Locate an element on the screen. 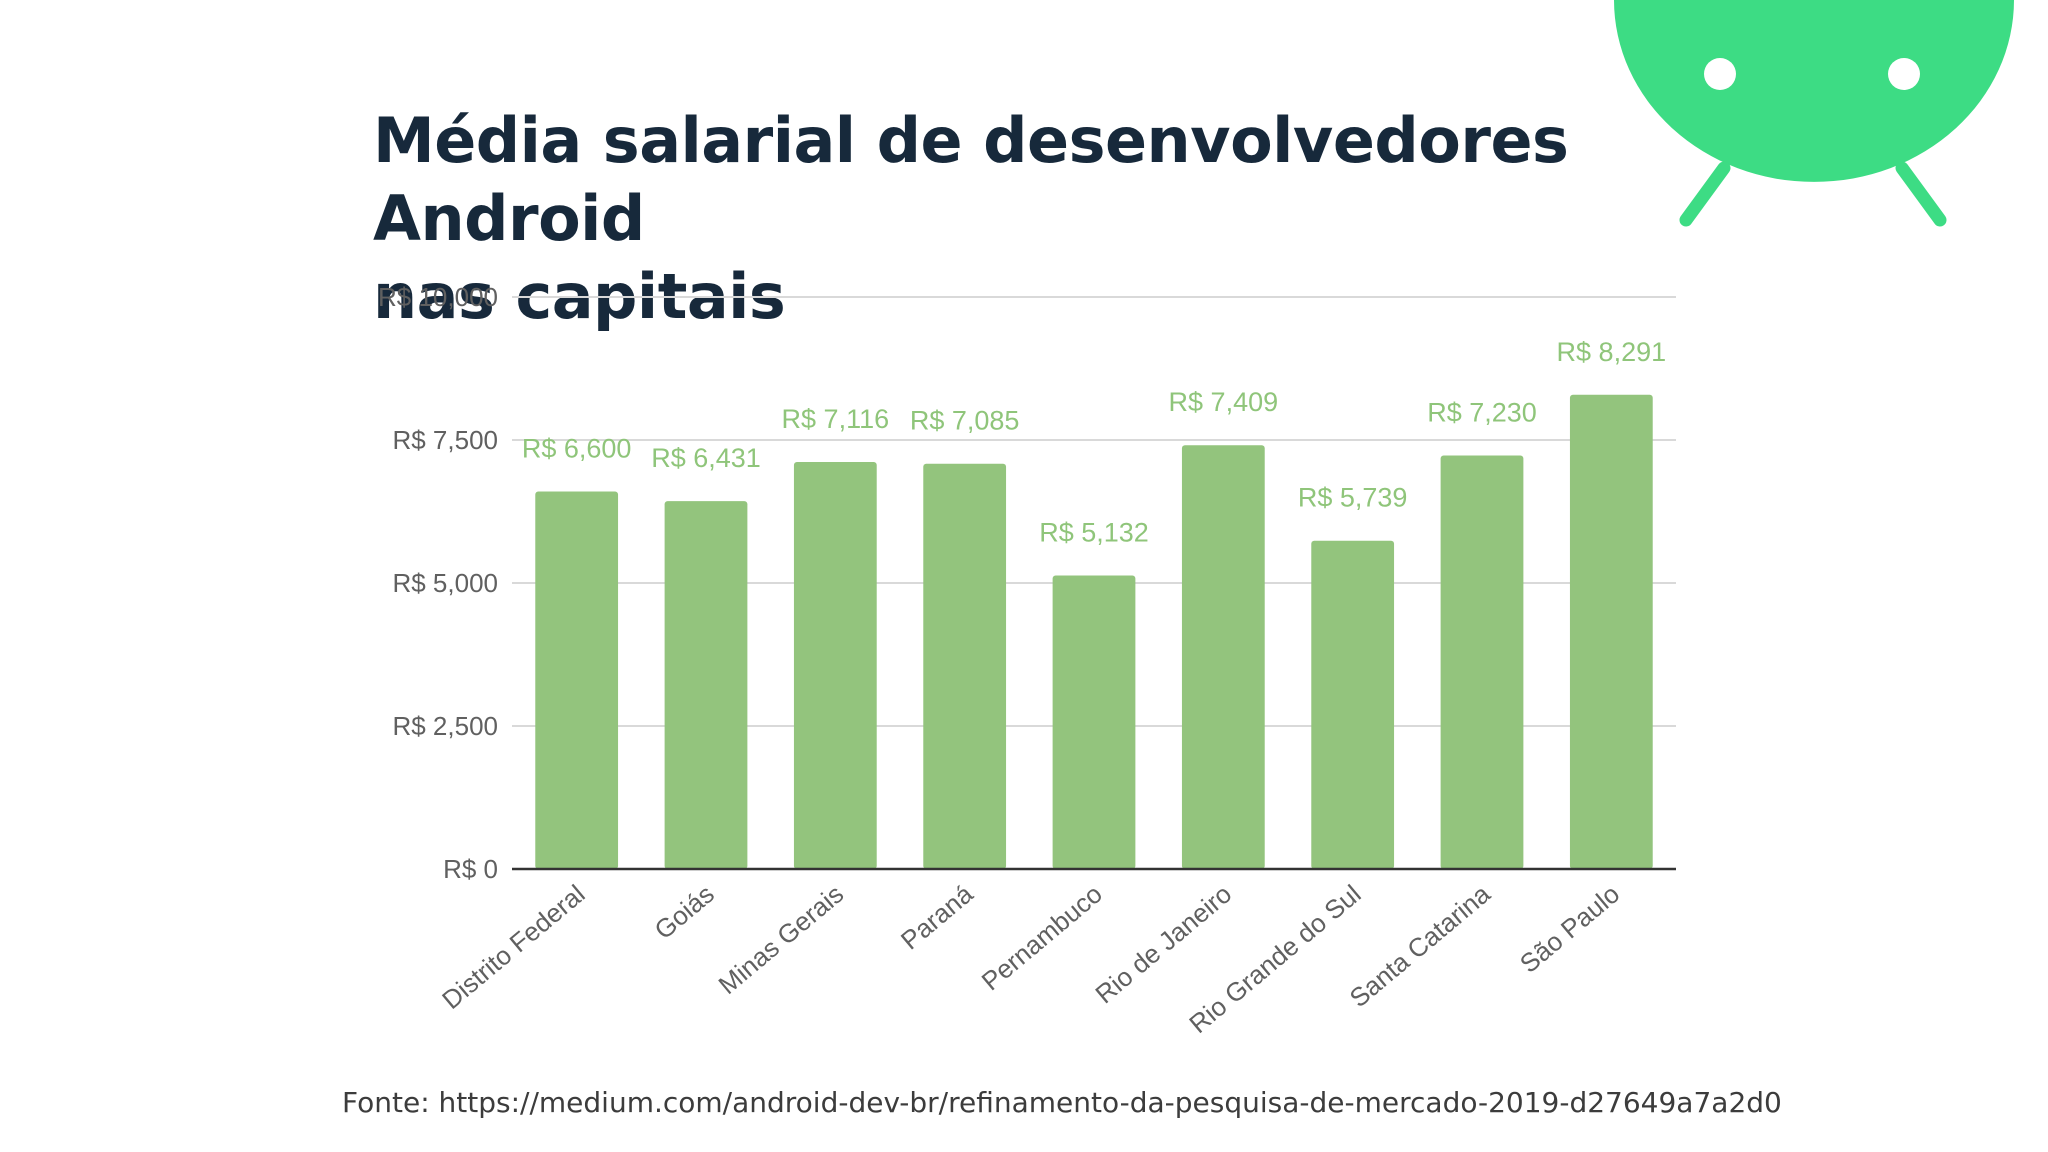 This screenshot has height=1152, width=2048. data-label: R$ 7,116 is located at coordinates (836, 419).